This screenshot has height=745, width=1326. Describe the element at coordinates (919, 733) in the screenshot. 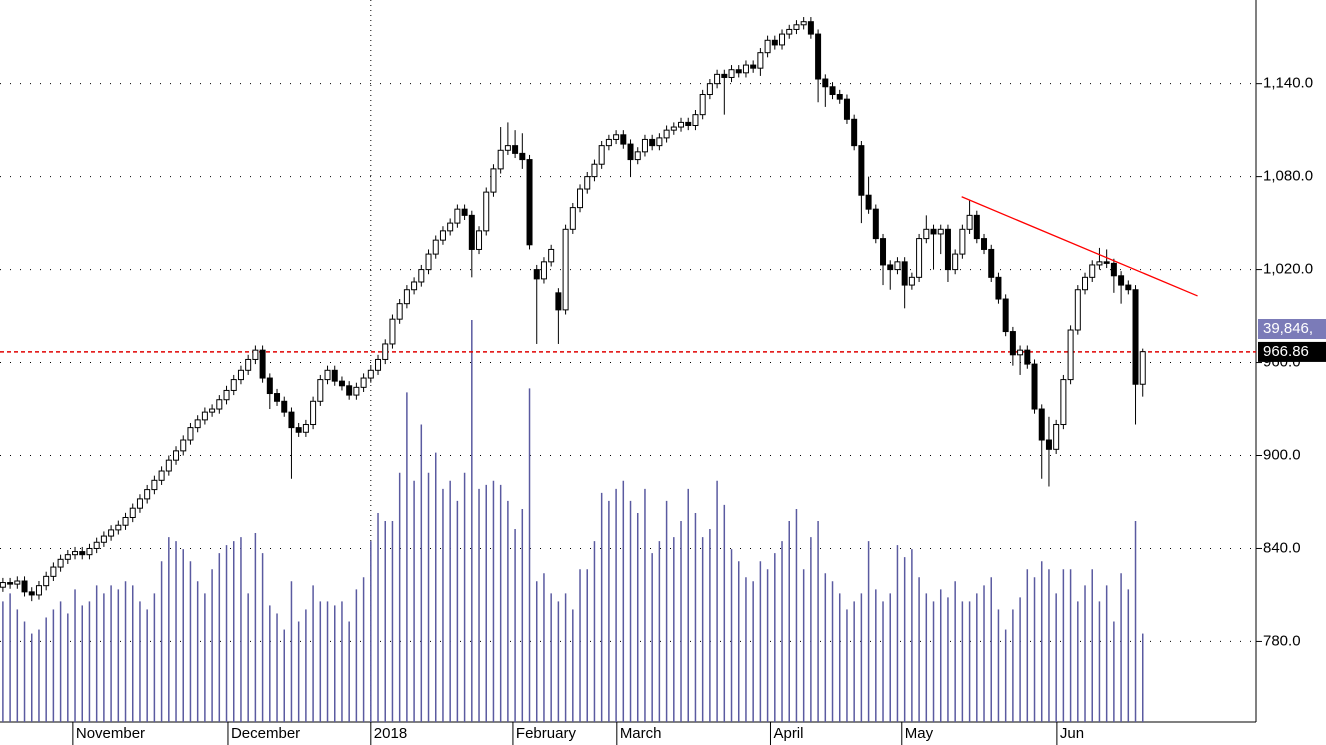

I see `x-tick-label: May` at that location.